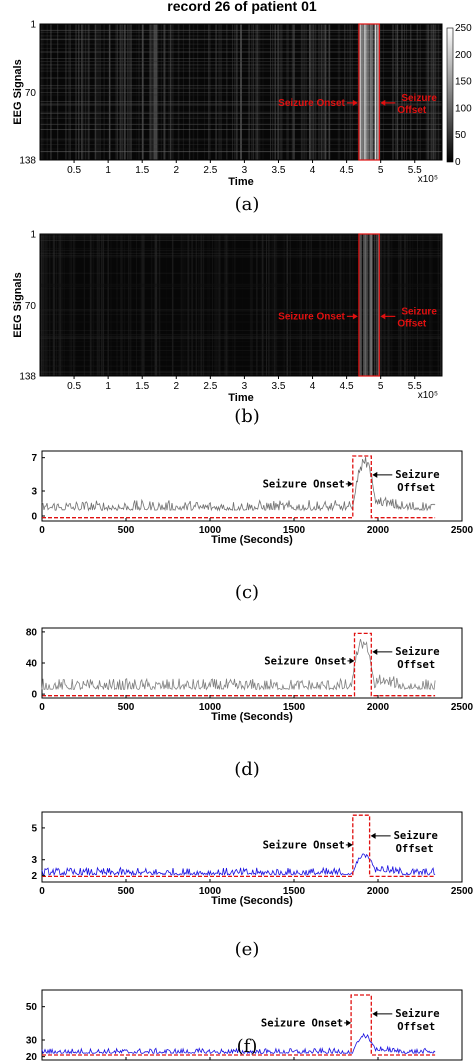 This screenshot has height=1061, width=474. What do you see at coordinates (247, 1046) in the screenshot?
I see `panel-caption: (f)` at bounding box center [247, 1046].